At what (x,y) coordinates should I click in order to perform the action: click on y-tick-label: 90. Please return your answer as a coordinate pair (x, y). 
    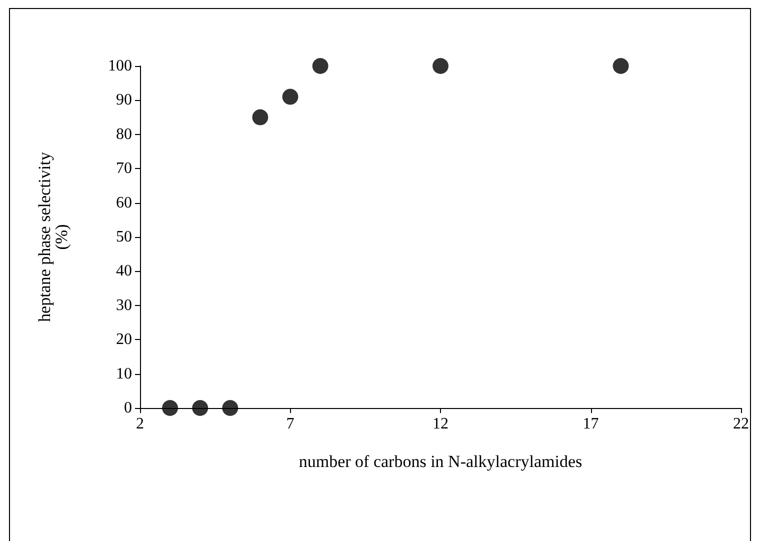
    Looking at the image, I should click on (124, 100).